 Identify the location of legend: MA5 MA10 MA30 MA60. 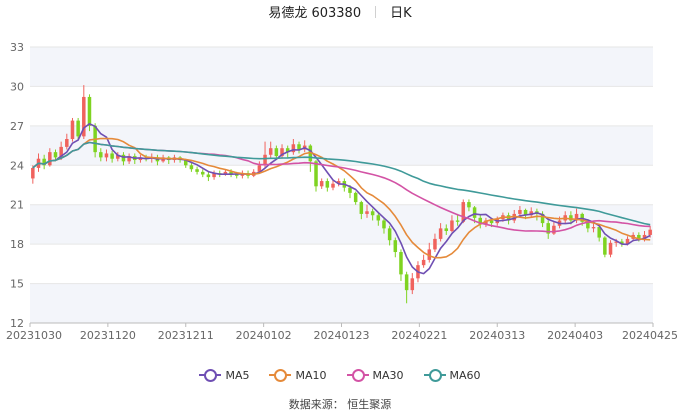
(340, 375).